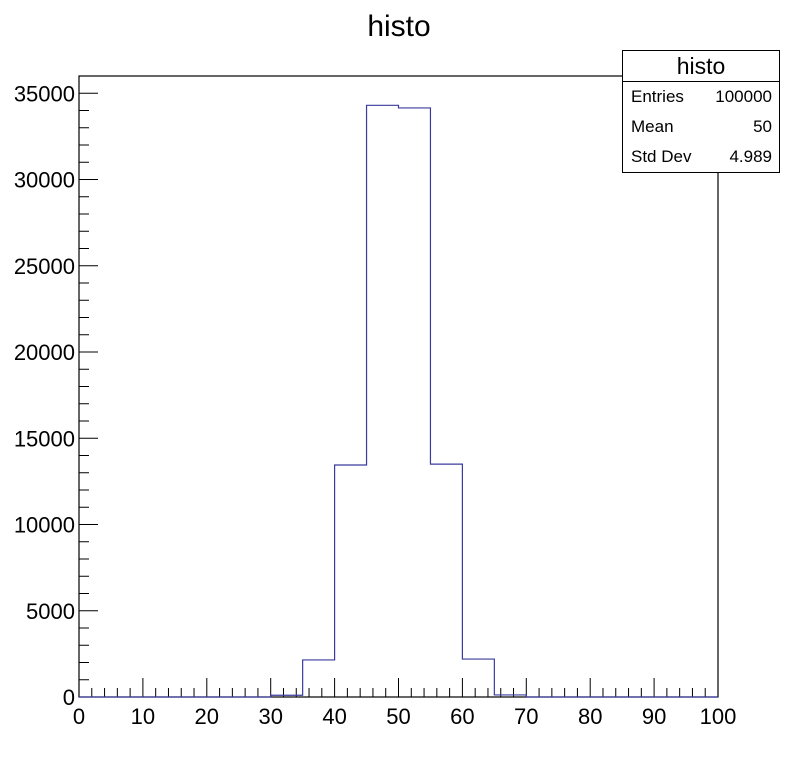 The width and height of the screenshot is (798, 775). What do you see at coordinates (79, 716) in the screenshot?
I see `x-tick-label: 0` at bounding box center [79, 716].